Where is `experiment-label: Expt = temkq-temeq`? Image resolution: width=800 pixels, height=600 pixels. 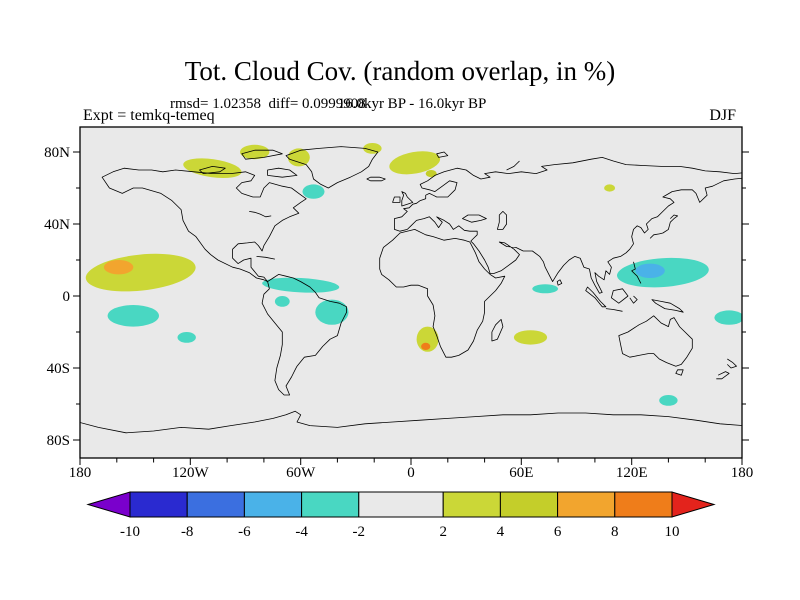 experiment-label: Expt = temkq-temeq is located at coordinates (149, 115).